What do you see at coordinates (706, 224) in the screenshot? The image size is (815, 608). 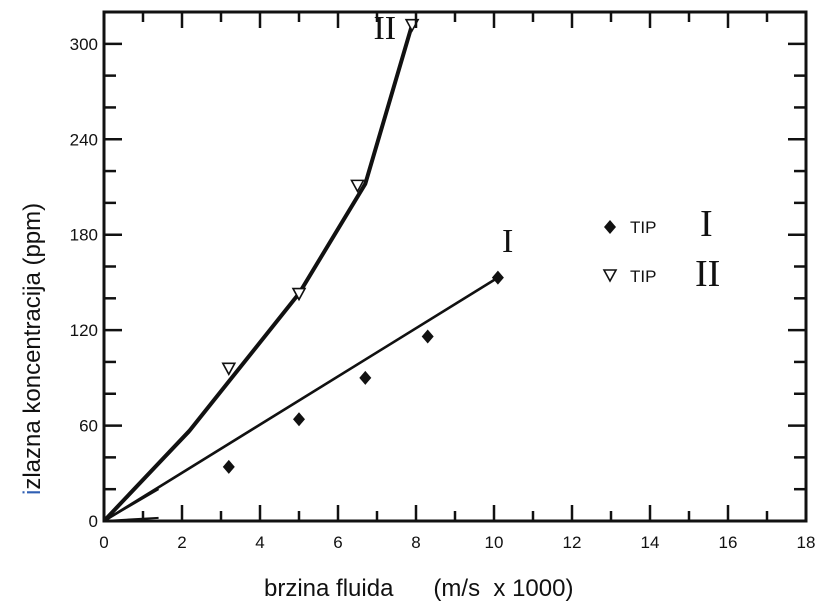 I see `legend-roman-i: I` at bounding box center [706, 224].